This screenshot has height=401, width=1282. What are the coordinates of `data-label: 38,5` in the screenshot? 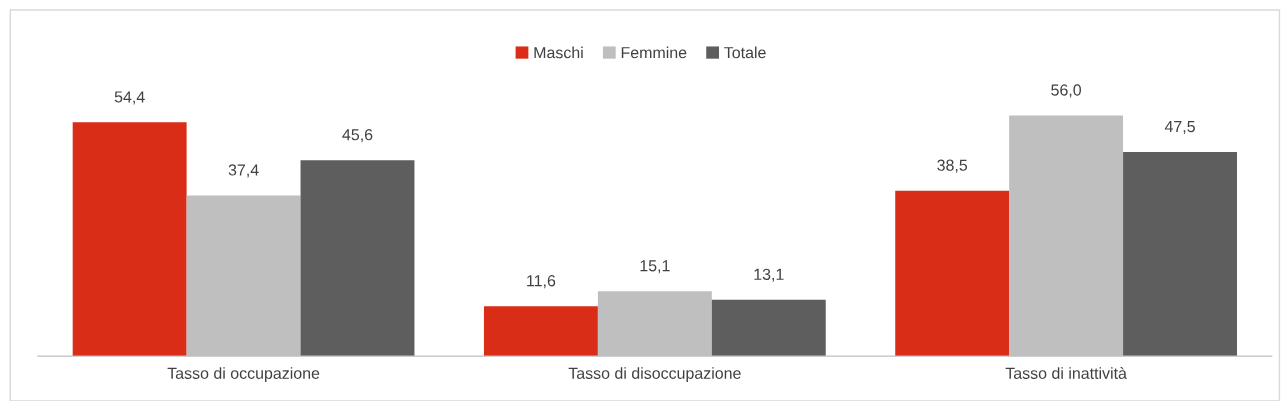 It's located at (952, 166).